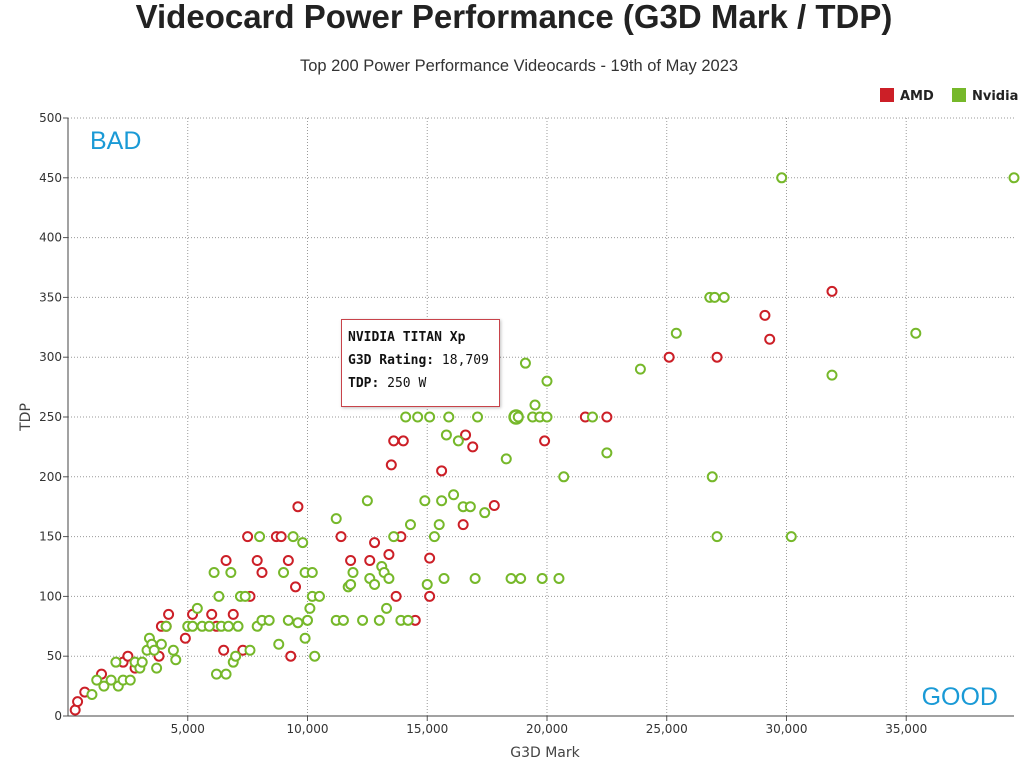 The height and width of the screenshot is (767, 1028). What do you see at coordinates (407, 337) in the screenshot?
I see `tooltip-name: NVIDIA TITAN Xp` at bounding box center [407, 337].